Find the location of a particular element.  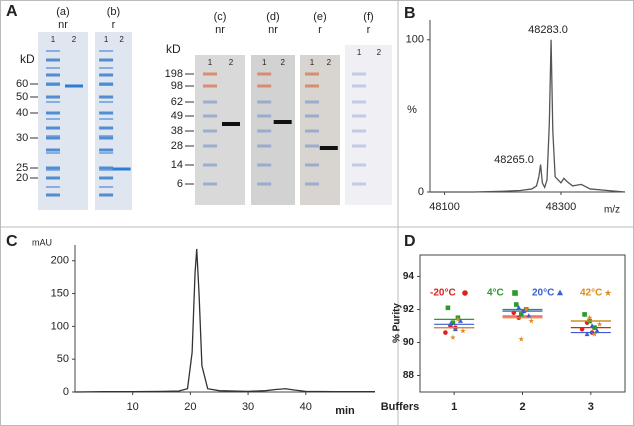

lane-id: (b) is located at coordinates (113, 12).